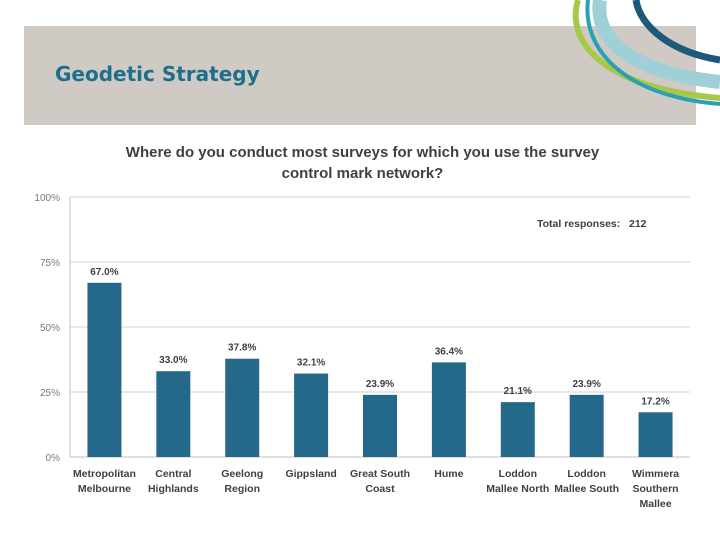 The width and height of the screenshot is (720, 540). What do you see at coordinates (362, 173) in the screenshot?
I see `chart-title-line-2: control mark network?` at bounding box center [362, 173].